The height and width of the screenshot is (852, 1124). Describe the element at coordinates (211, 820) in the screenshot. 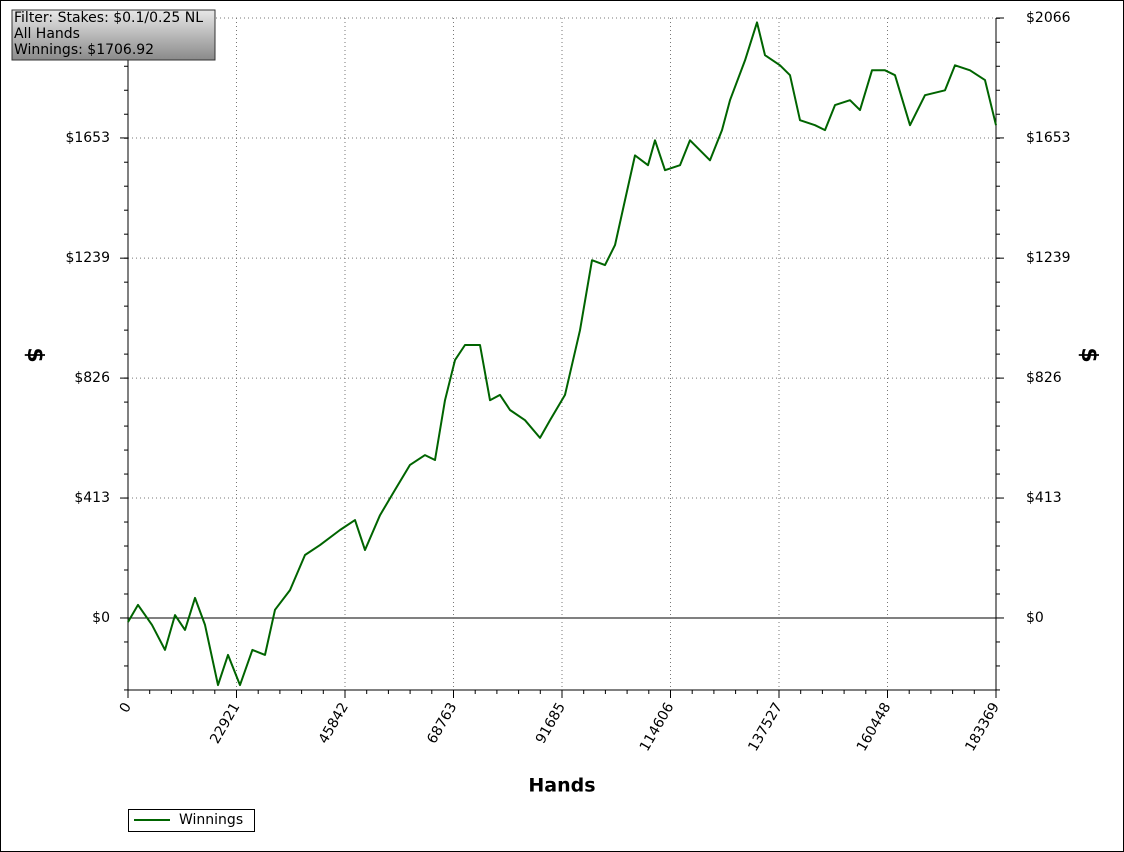

I see `legend-label: Winnings` at that location.